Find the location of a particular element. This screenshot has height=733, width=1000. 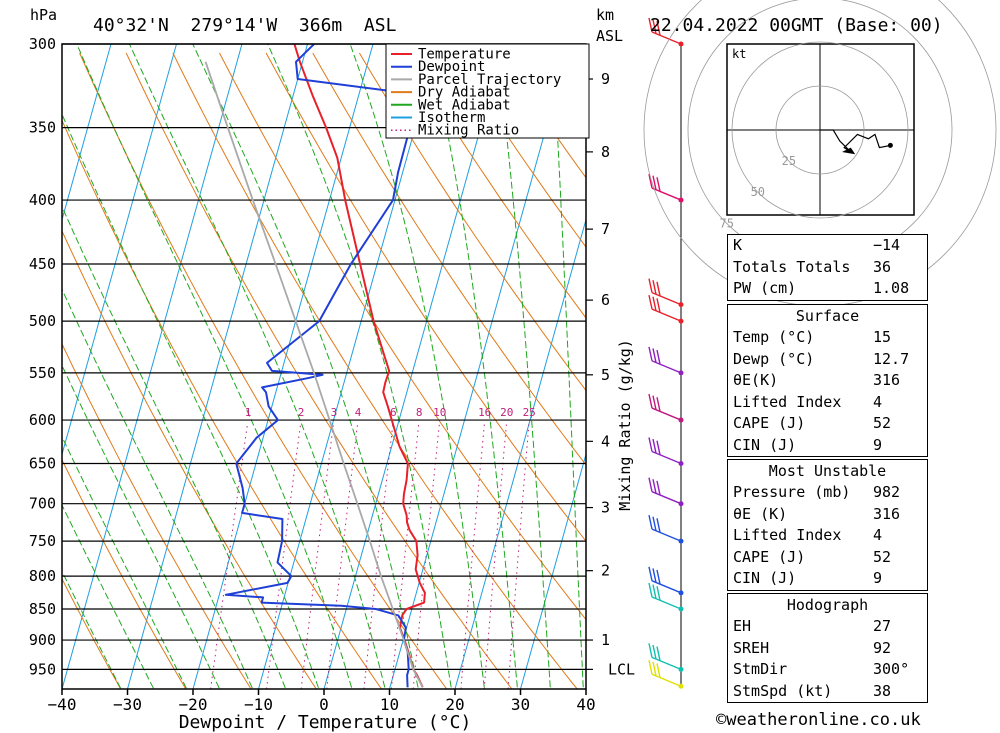

index-row: CAPE (J) 52 is located at coordinates (827, 558).